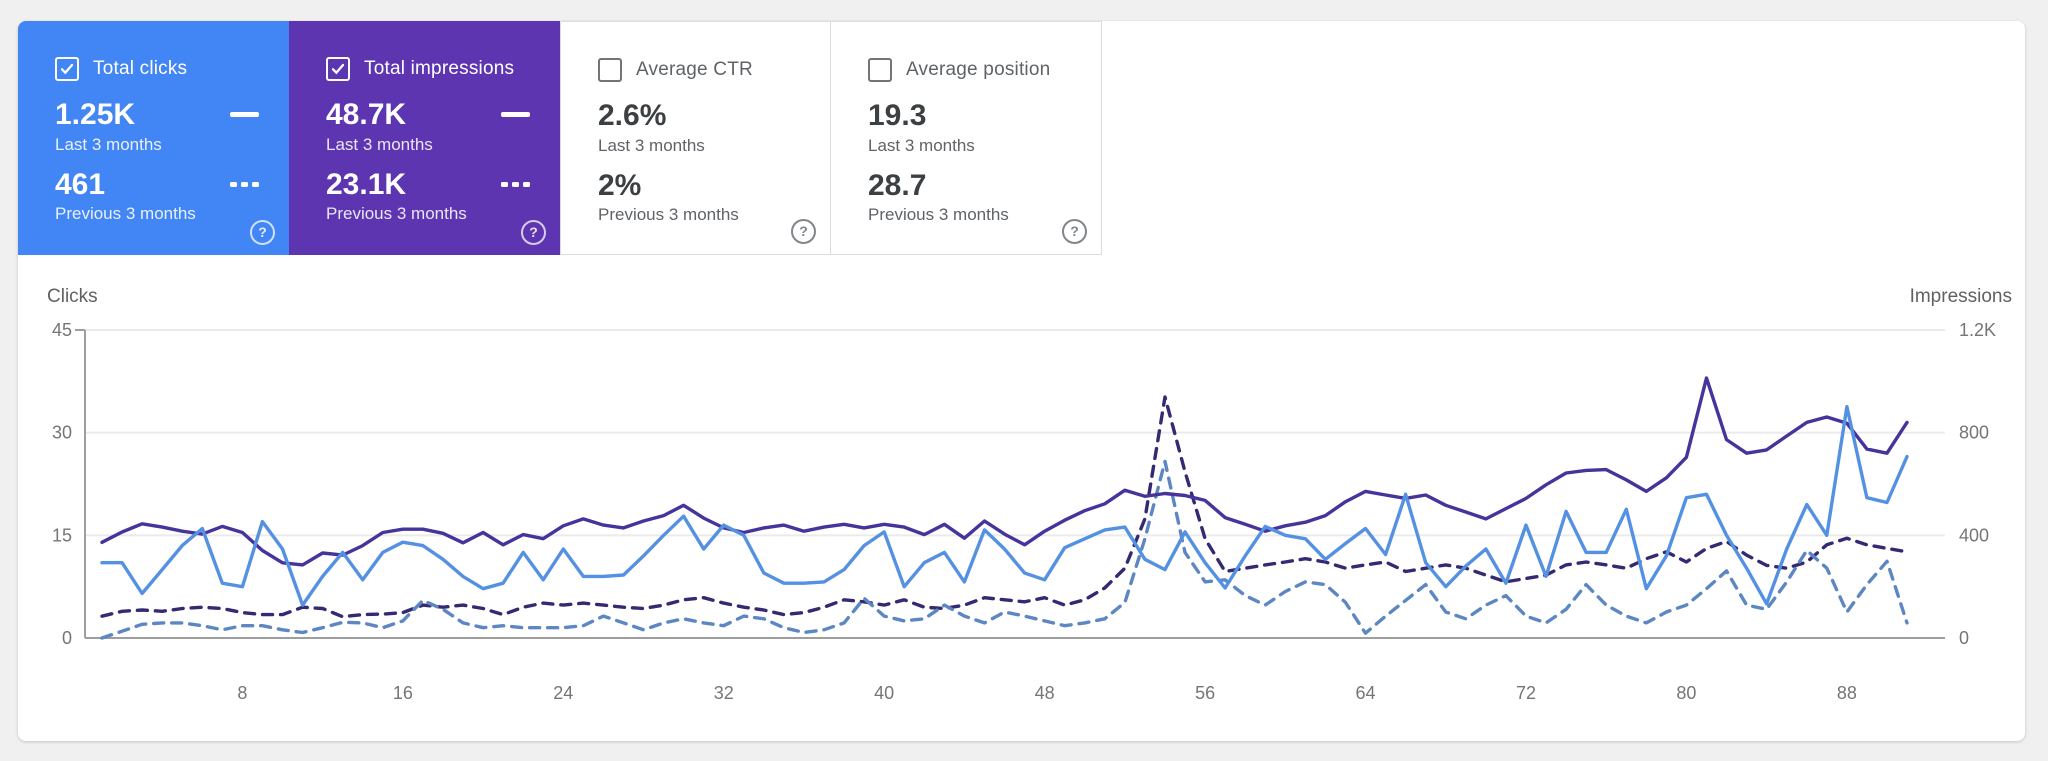  I want to click on x-axis-tick-label: 40, so click(884, 693).